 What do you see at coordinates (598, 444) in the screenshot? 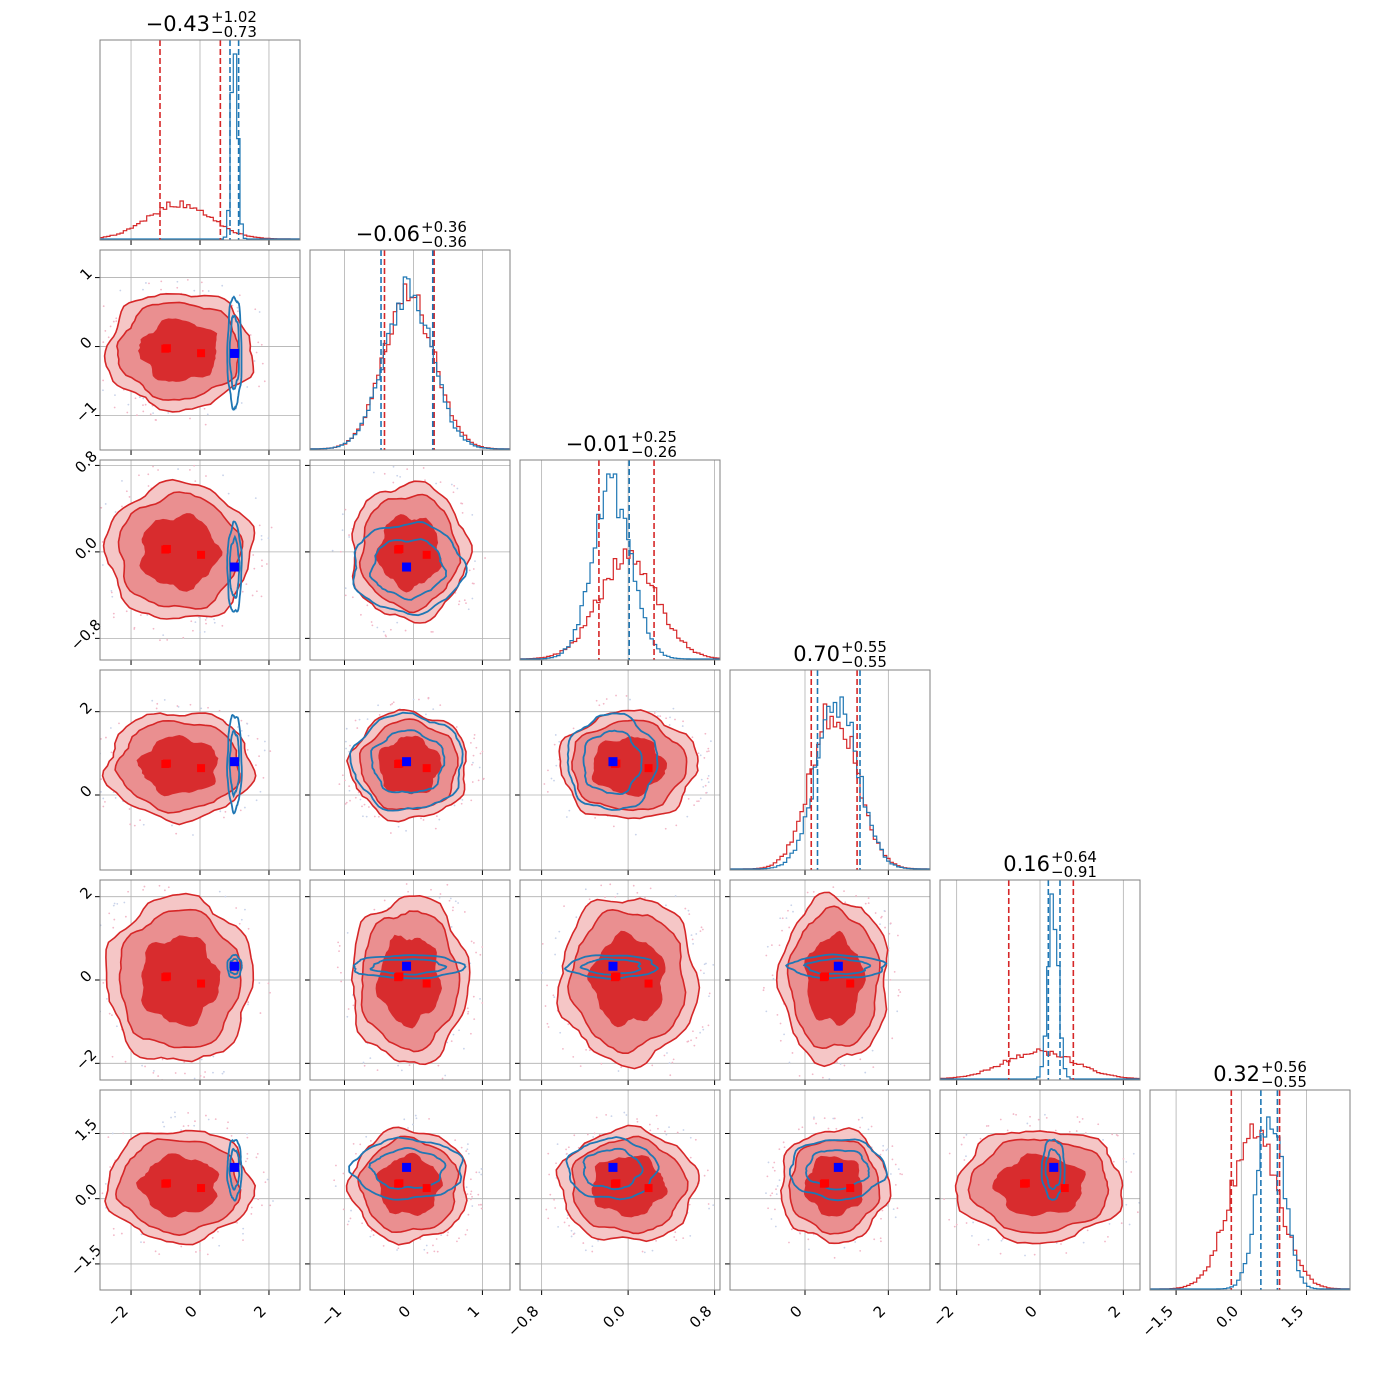
I see `title-value: −0.01` at bounding box center [598, 444].